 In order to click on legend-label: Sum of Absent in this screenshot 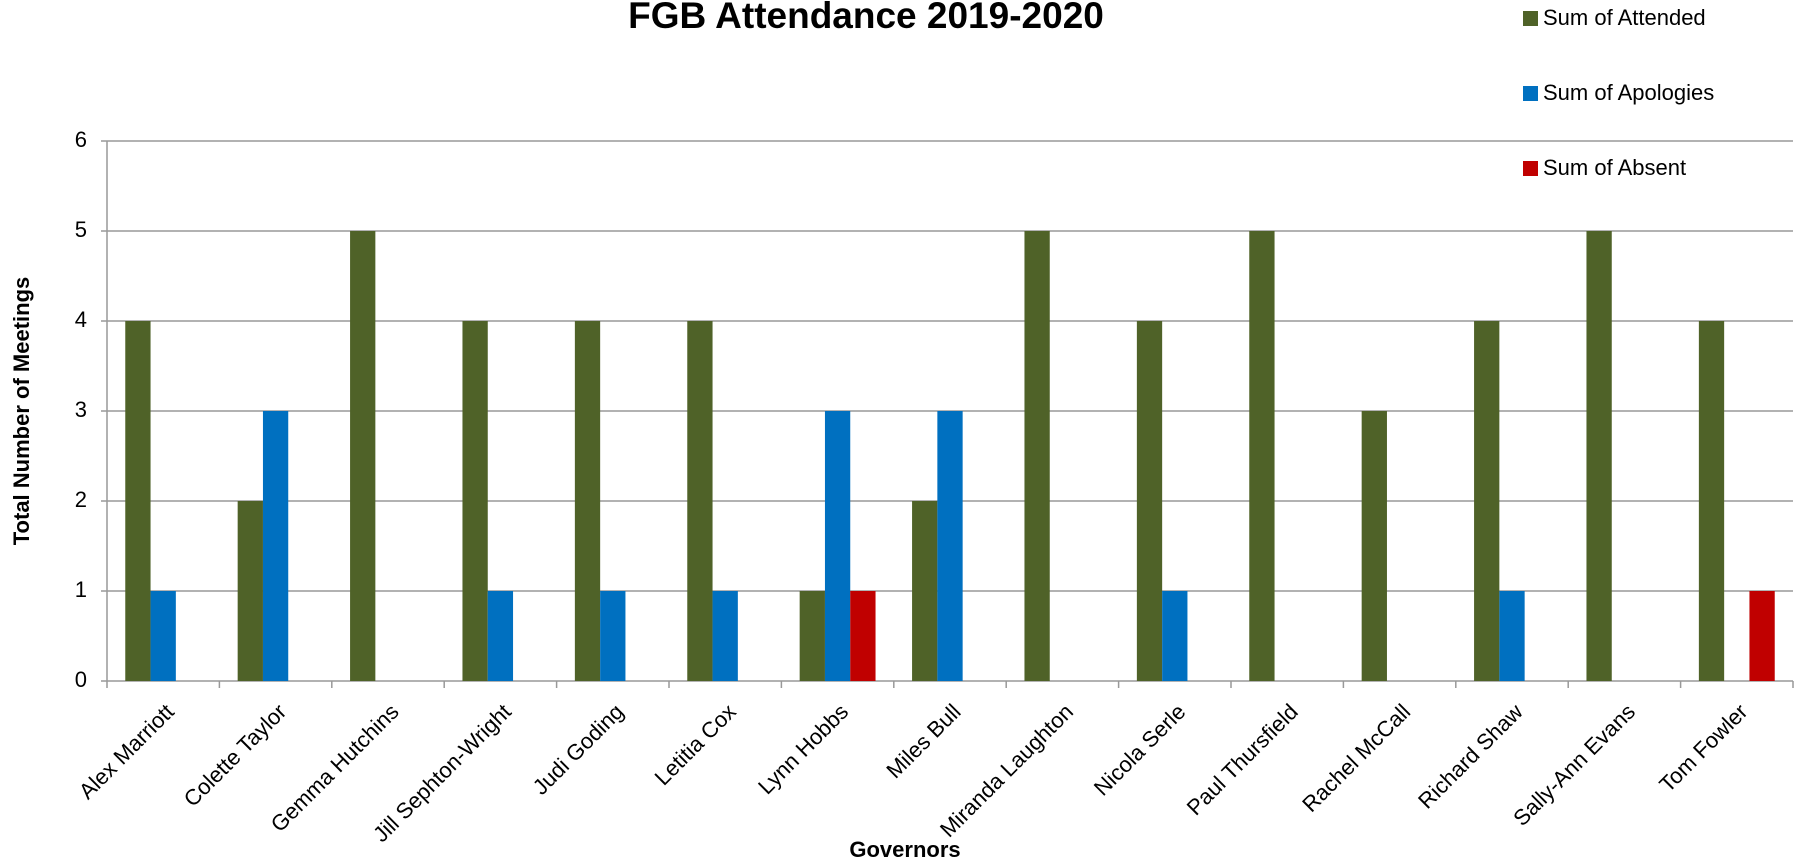, I will do `click(1614, 167)`.